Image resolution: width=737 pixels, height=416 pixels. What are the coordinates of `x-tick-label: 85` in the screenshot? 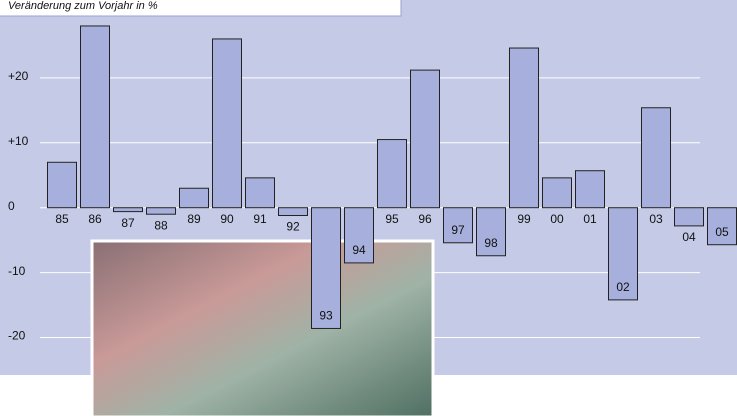 It's located at (62, 219).